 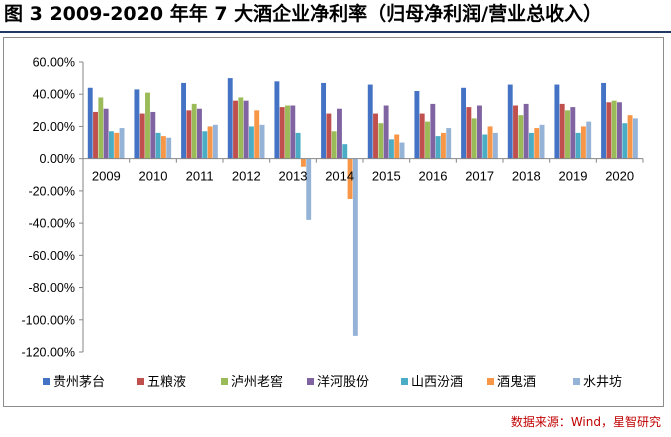 I want to click on x-tick-label: 2015, so click(x=386, y=176).